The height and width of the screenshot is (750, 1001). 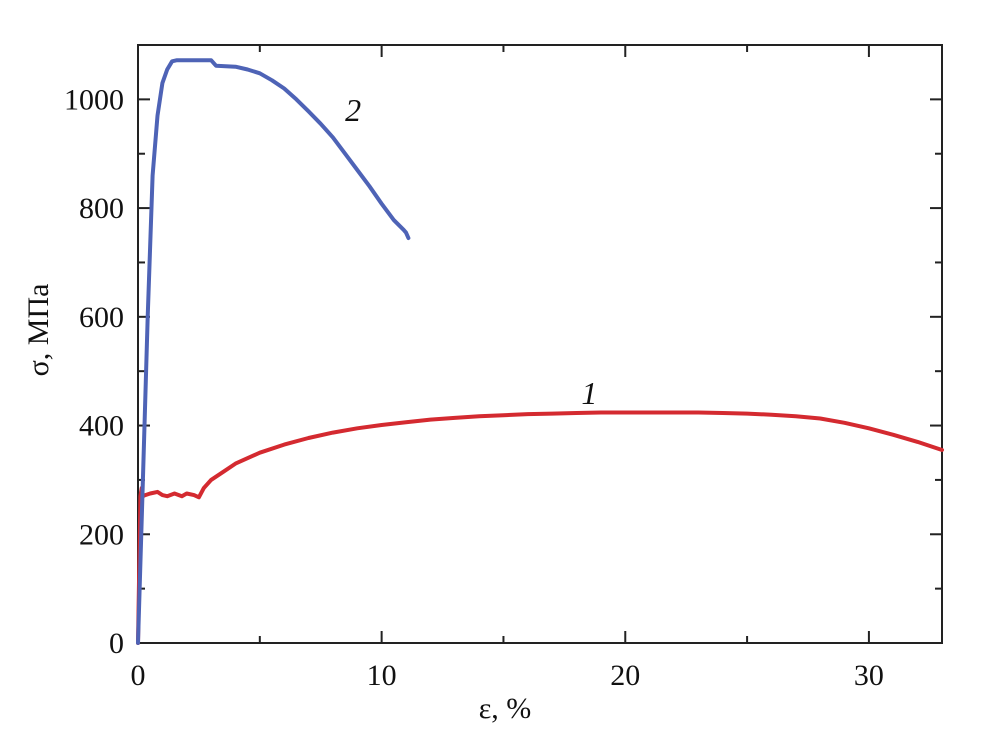 What do you see at coordinates (382, 675) in the screenshot?
I see `x-tick-label: 10` at bounding box center [382, 675].